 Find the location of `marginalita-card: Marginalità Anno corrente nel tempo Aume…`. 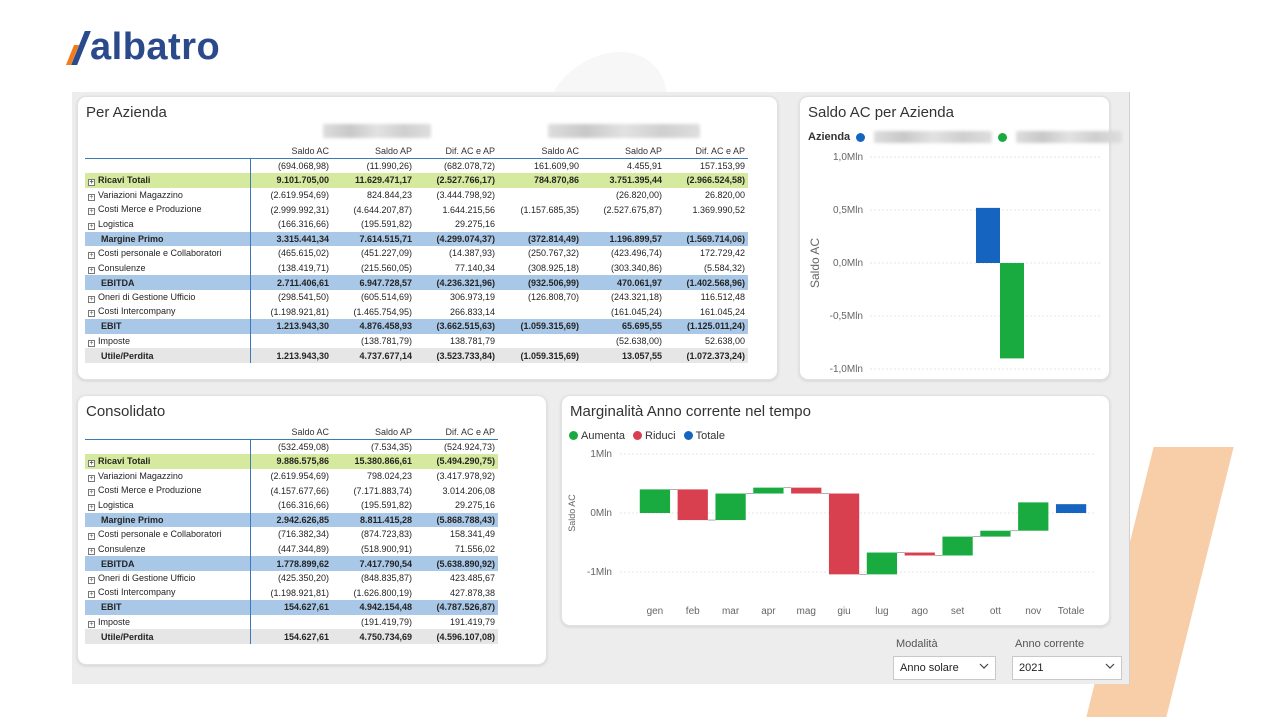

marginalita-card: Marginalità Anno corrente nel tempo Aume… is located at coordinates (835, 510).